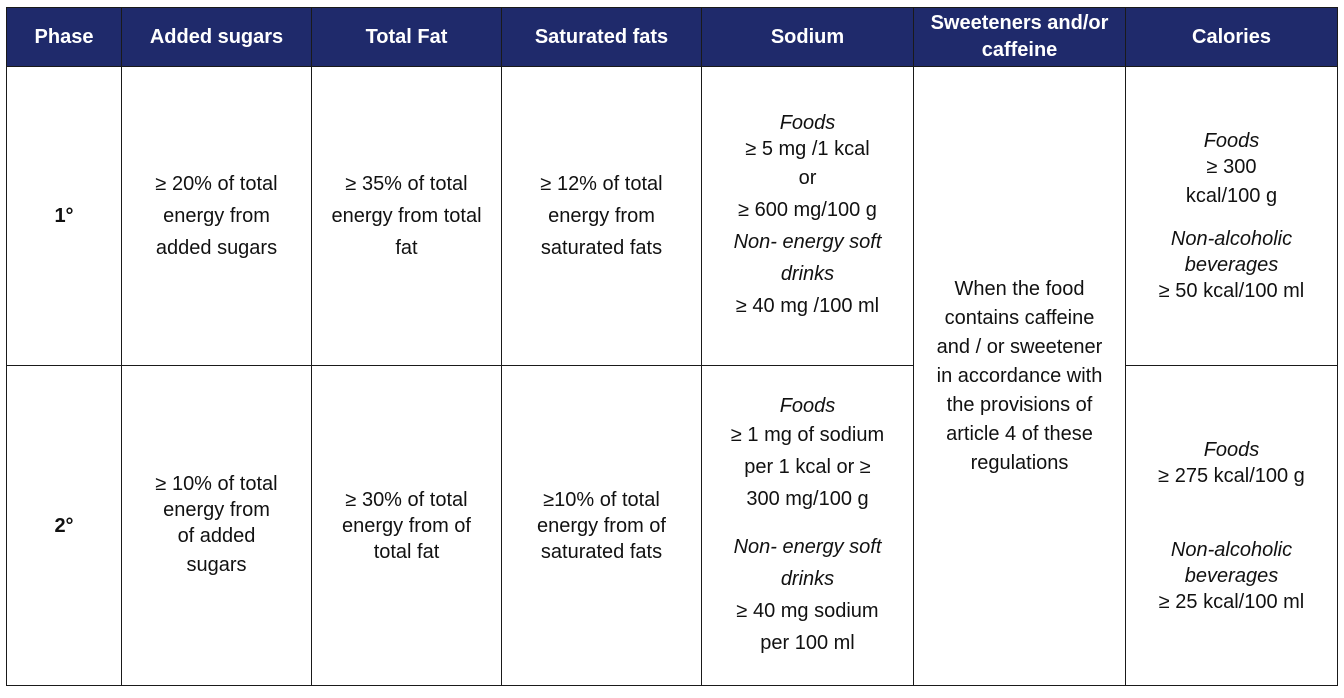 This screenshot has width=1344, height=698. What do you see at coordinates (406, 184) in the screenshot?
I see `cell-line: ≥ 35% of total` at bounding box center [406, 184].